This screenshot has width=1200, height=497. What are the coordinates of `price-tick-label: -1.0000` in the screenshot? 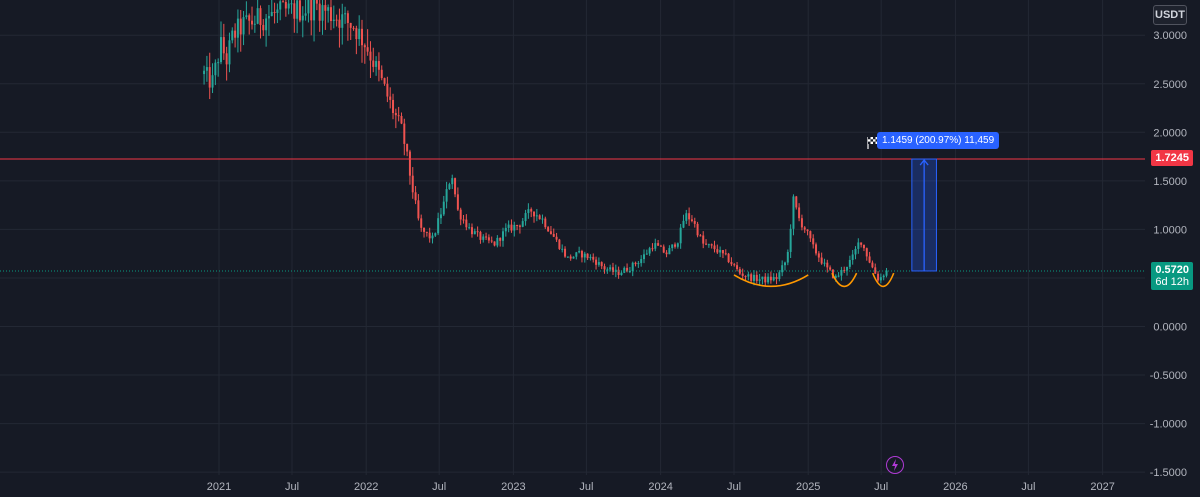 It's located at (1168, 425).